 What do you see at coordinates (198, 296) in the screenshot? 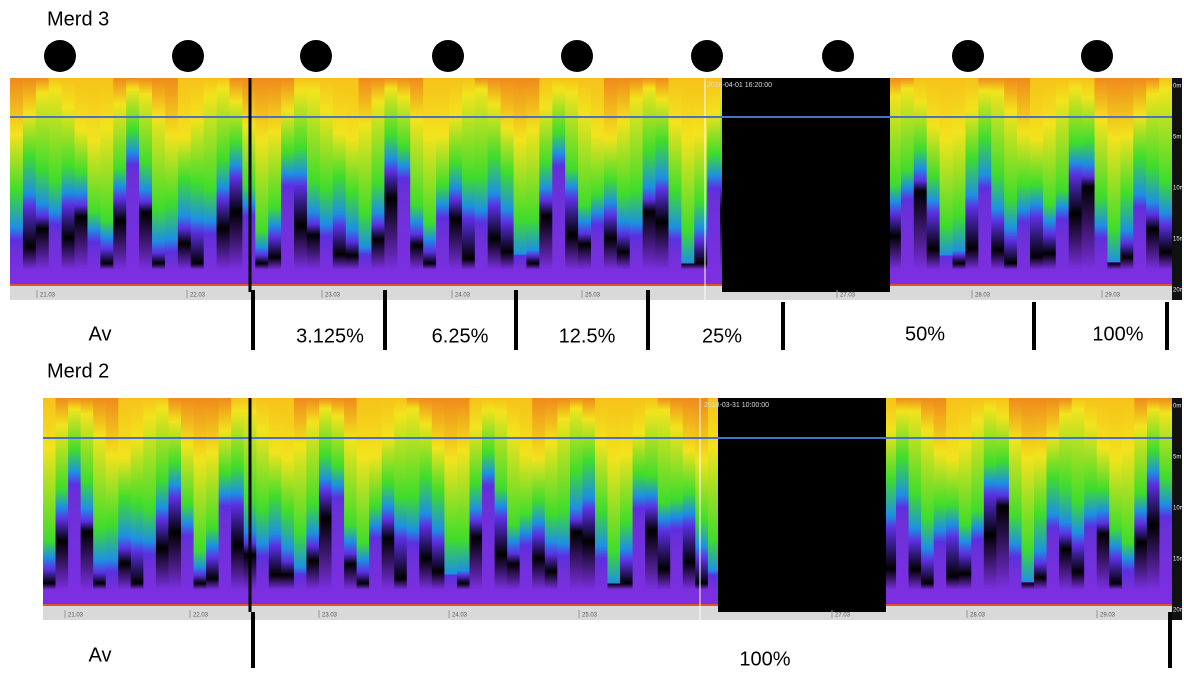
I see `date-label: 22.03` at bounding box center [198, 296].